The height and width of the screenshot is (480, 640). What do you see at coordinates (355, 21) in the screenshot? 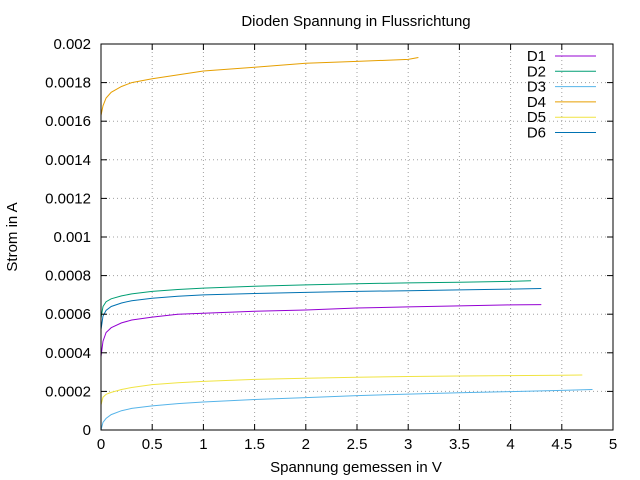
I see `chart-title: Dioden Spannung in Flussrichtung` at bounding box center [355, 21].